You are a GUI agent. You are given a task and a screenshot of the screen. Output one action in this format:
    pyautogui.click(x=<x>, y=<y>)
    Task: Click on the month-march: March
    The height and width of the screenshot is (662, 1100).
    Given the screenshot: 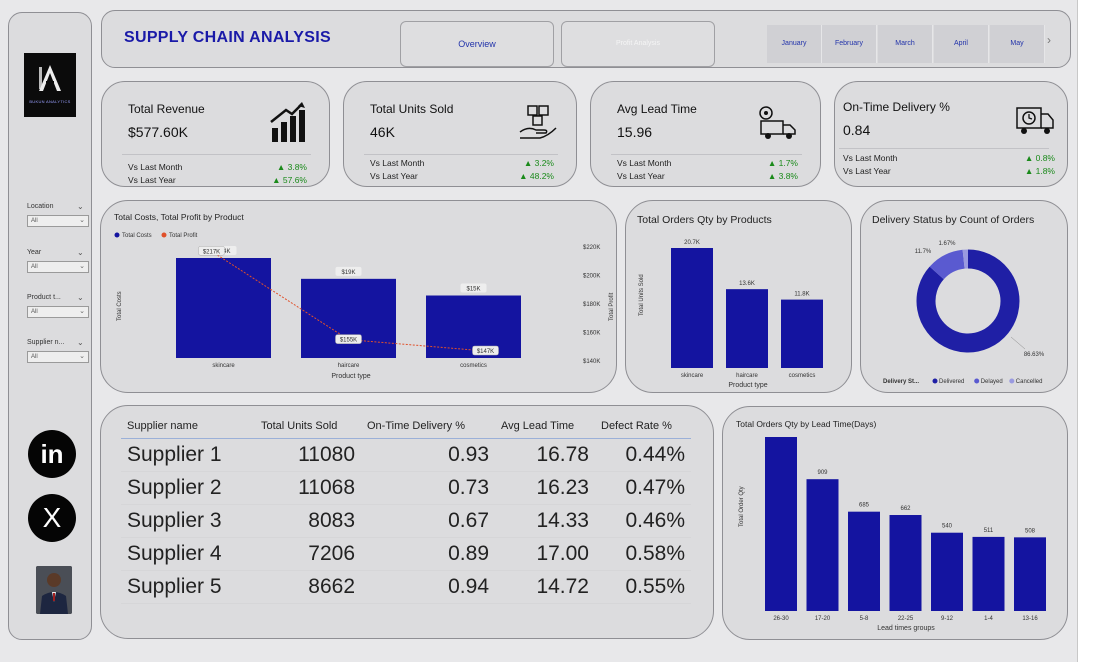 What is the action you would take?
    pyautogui.click(x=905, y=44)
    